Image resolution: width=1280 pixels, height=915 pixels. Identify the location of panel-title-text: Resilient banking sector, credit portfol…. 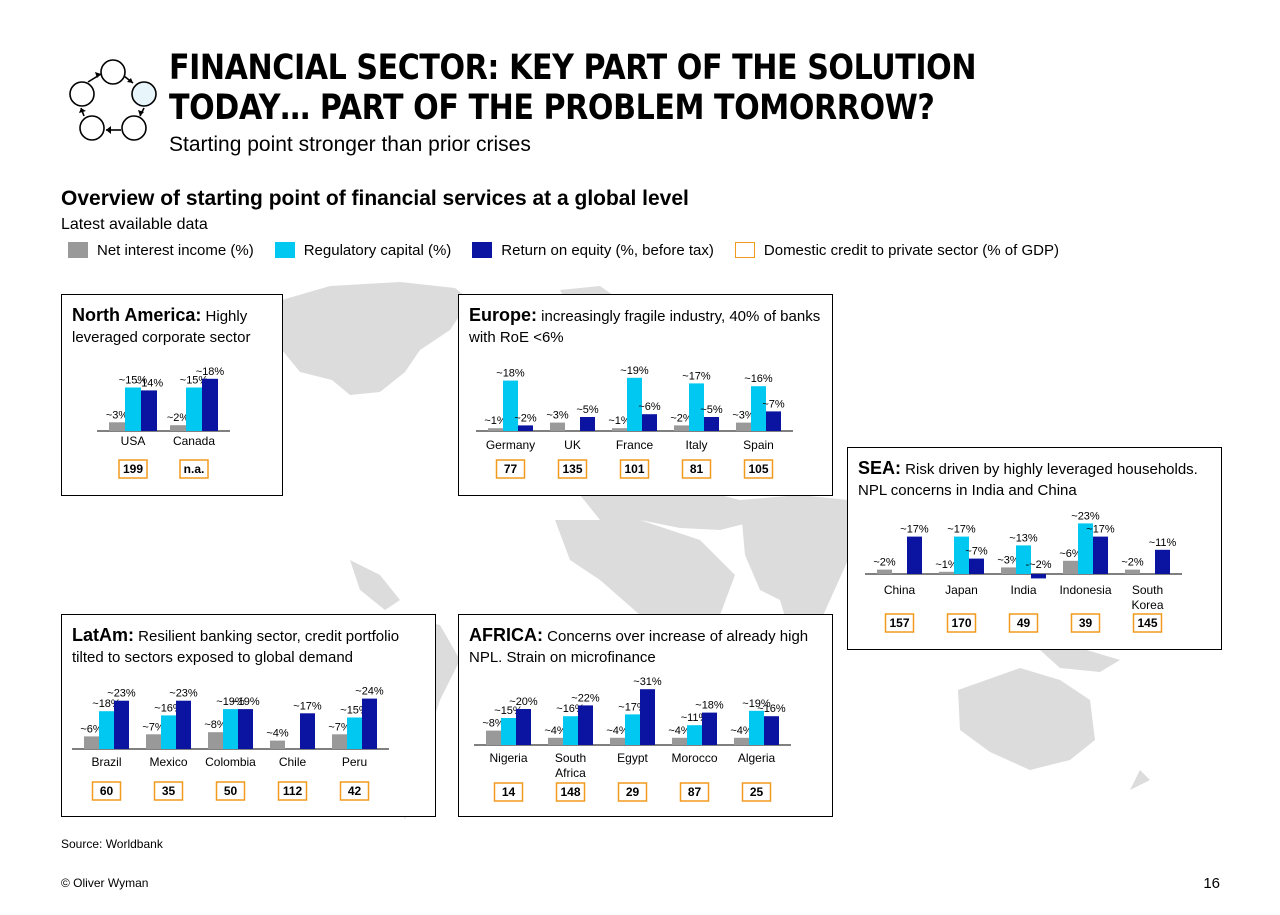
(236, 647).